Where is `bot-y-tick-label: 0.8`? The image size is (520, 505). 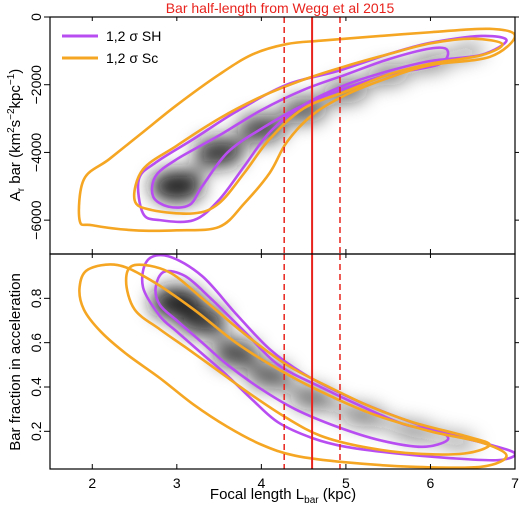 bot-y-tick-label: 0.8 is located at coordinates (36, 298).